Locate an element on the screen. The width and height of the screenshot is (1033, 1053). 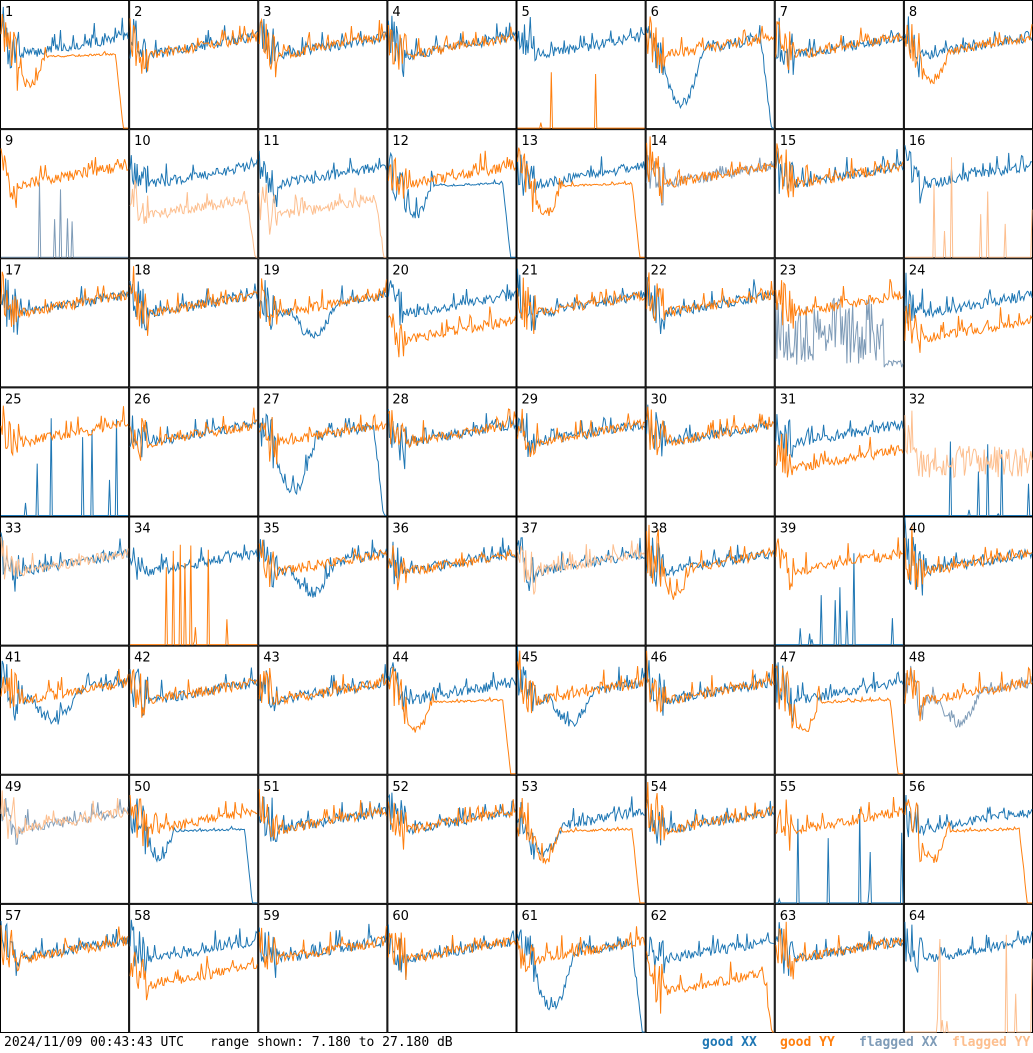
panel-7: 7 is located at coordinates (839, 65).